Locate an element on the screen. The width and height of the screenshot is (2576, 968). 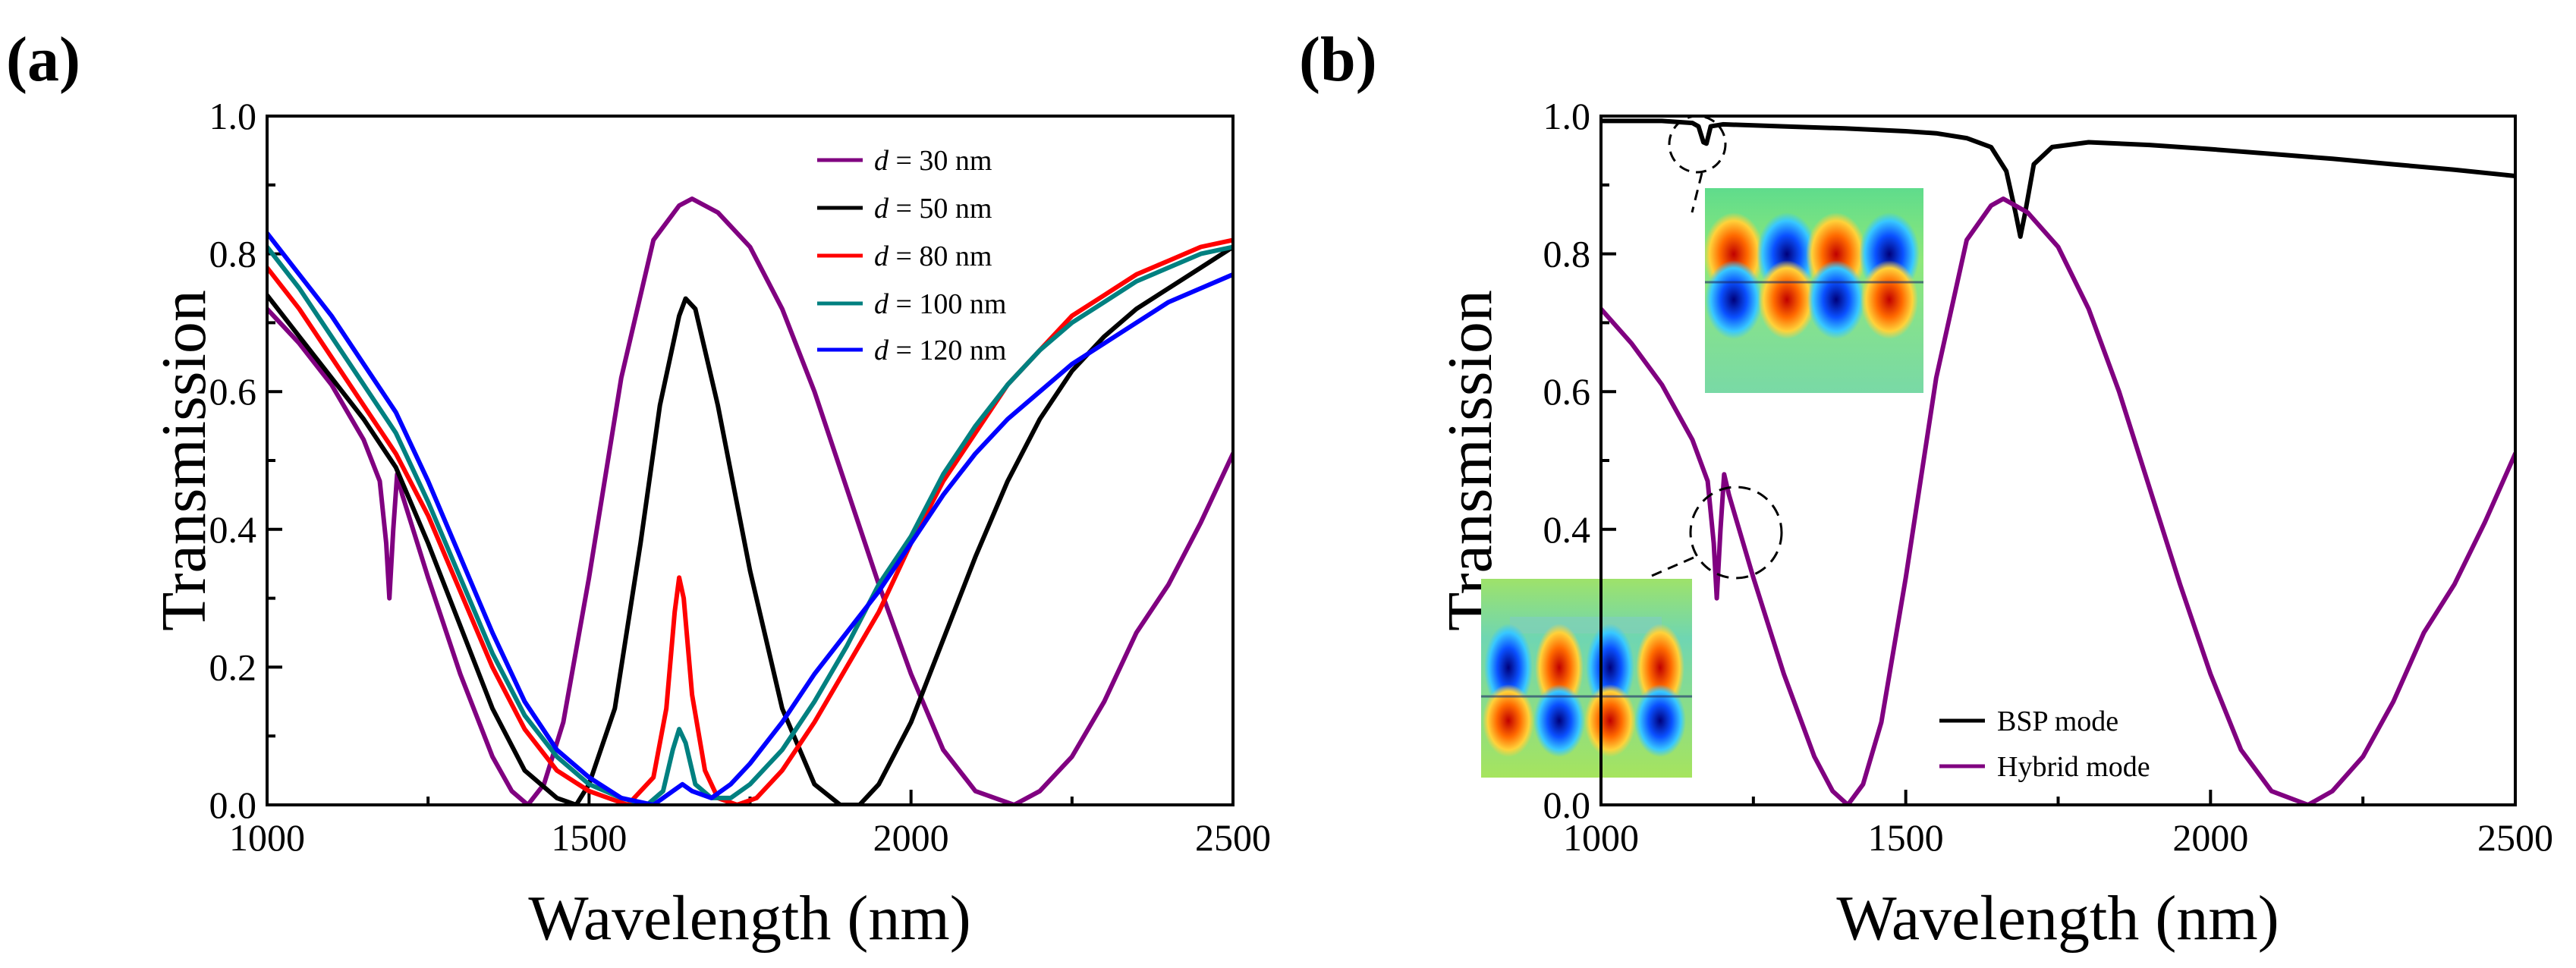
legend-rest-d80: = 80 nm is located at coordinates (940, 256).